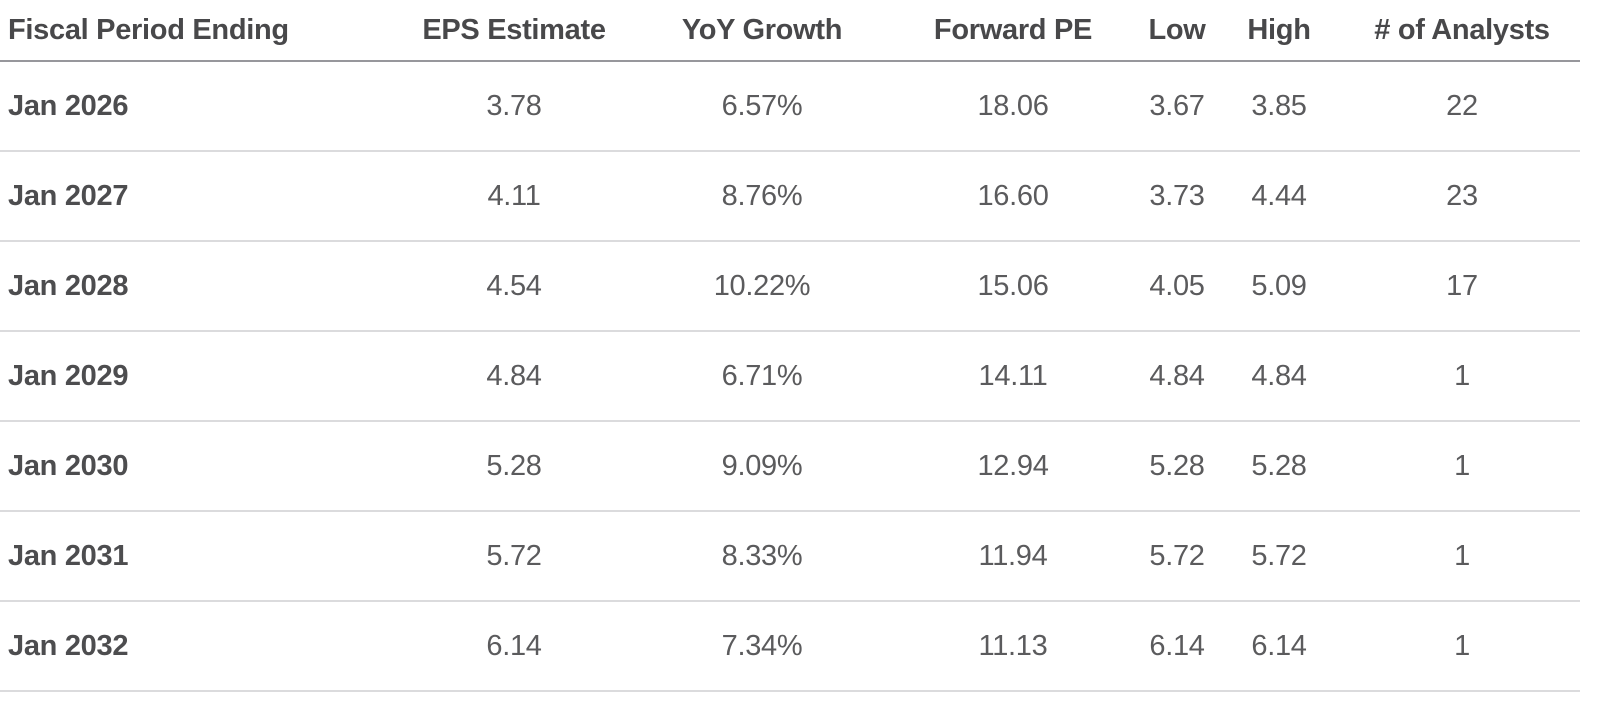  Describe the element at coordinates (1177, 376) in the screenshot. I see `cell-low: 4.84` at that location.